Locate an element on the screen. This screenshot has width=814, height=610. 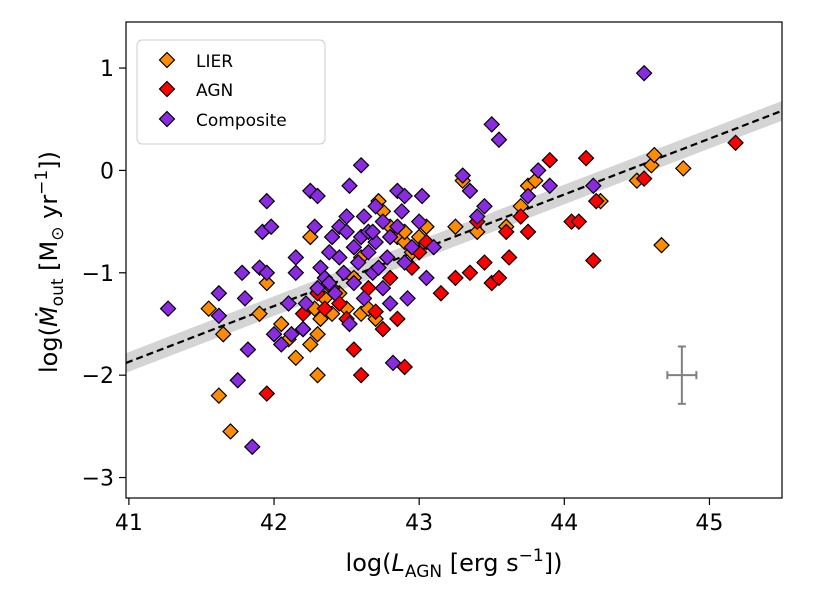
legend-label-lier: LIER is located at coordinates (214, 62).